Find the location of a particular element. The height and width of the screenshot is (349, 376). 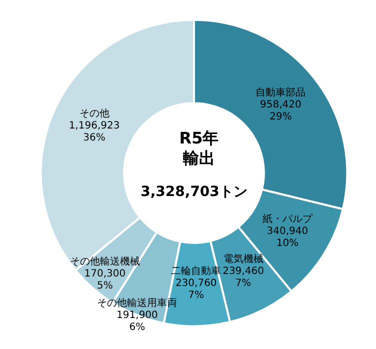

slice-label: 電気機械 is located at coordinates (243, 259).